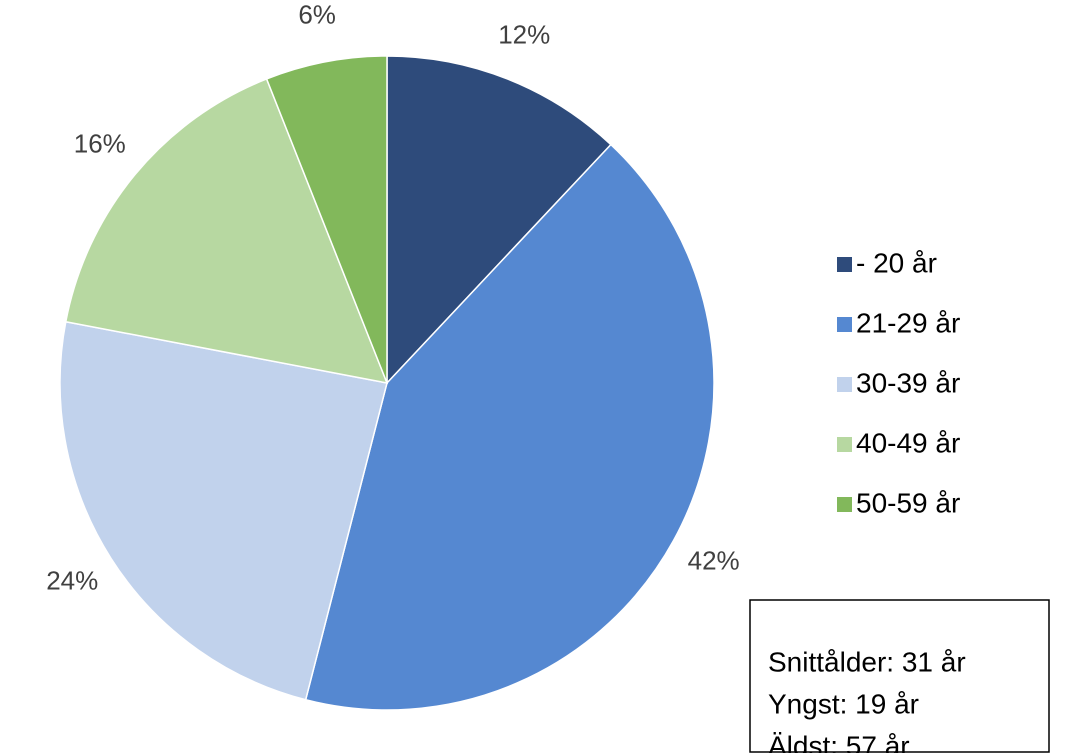 This screenshot has height=753, width=1071. I want to click on annotation: Äldst: 57 år, so click(839, 741).